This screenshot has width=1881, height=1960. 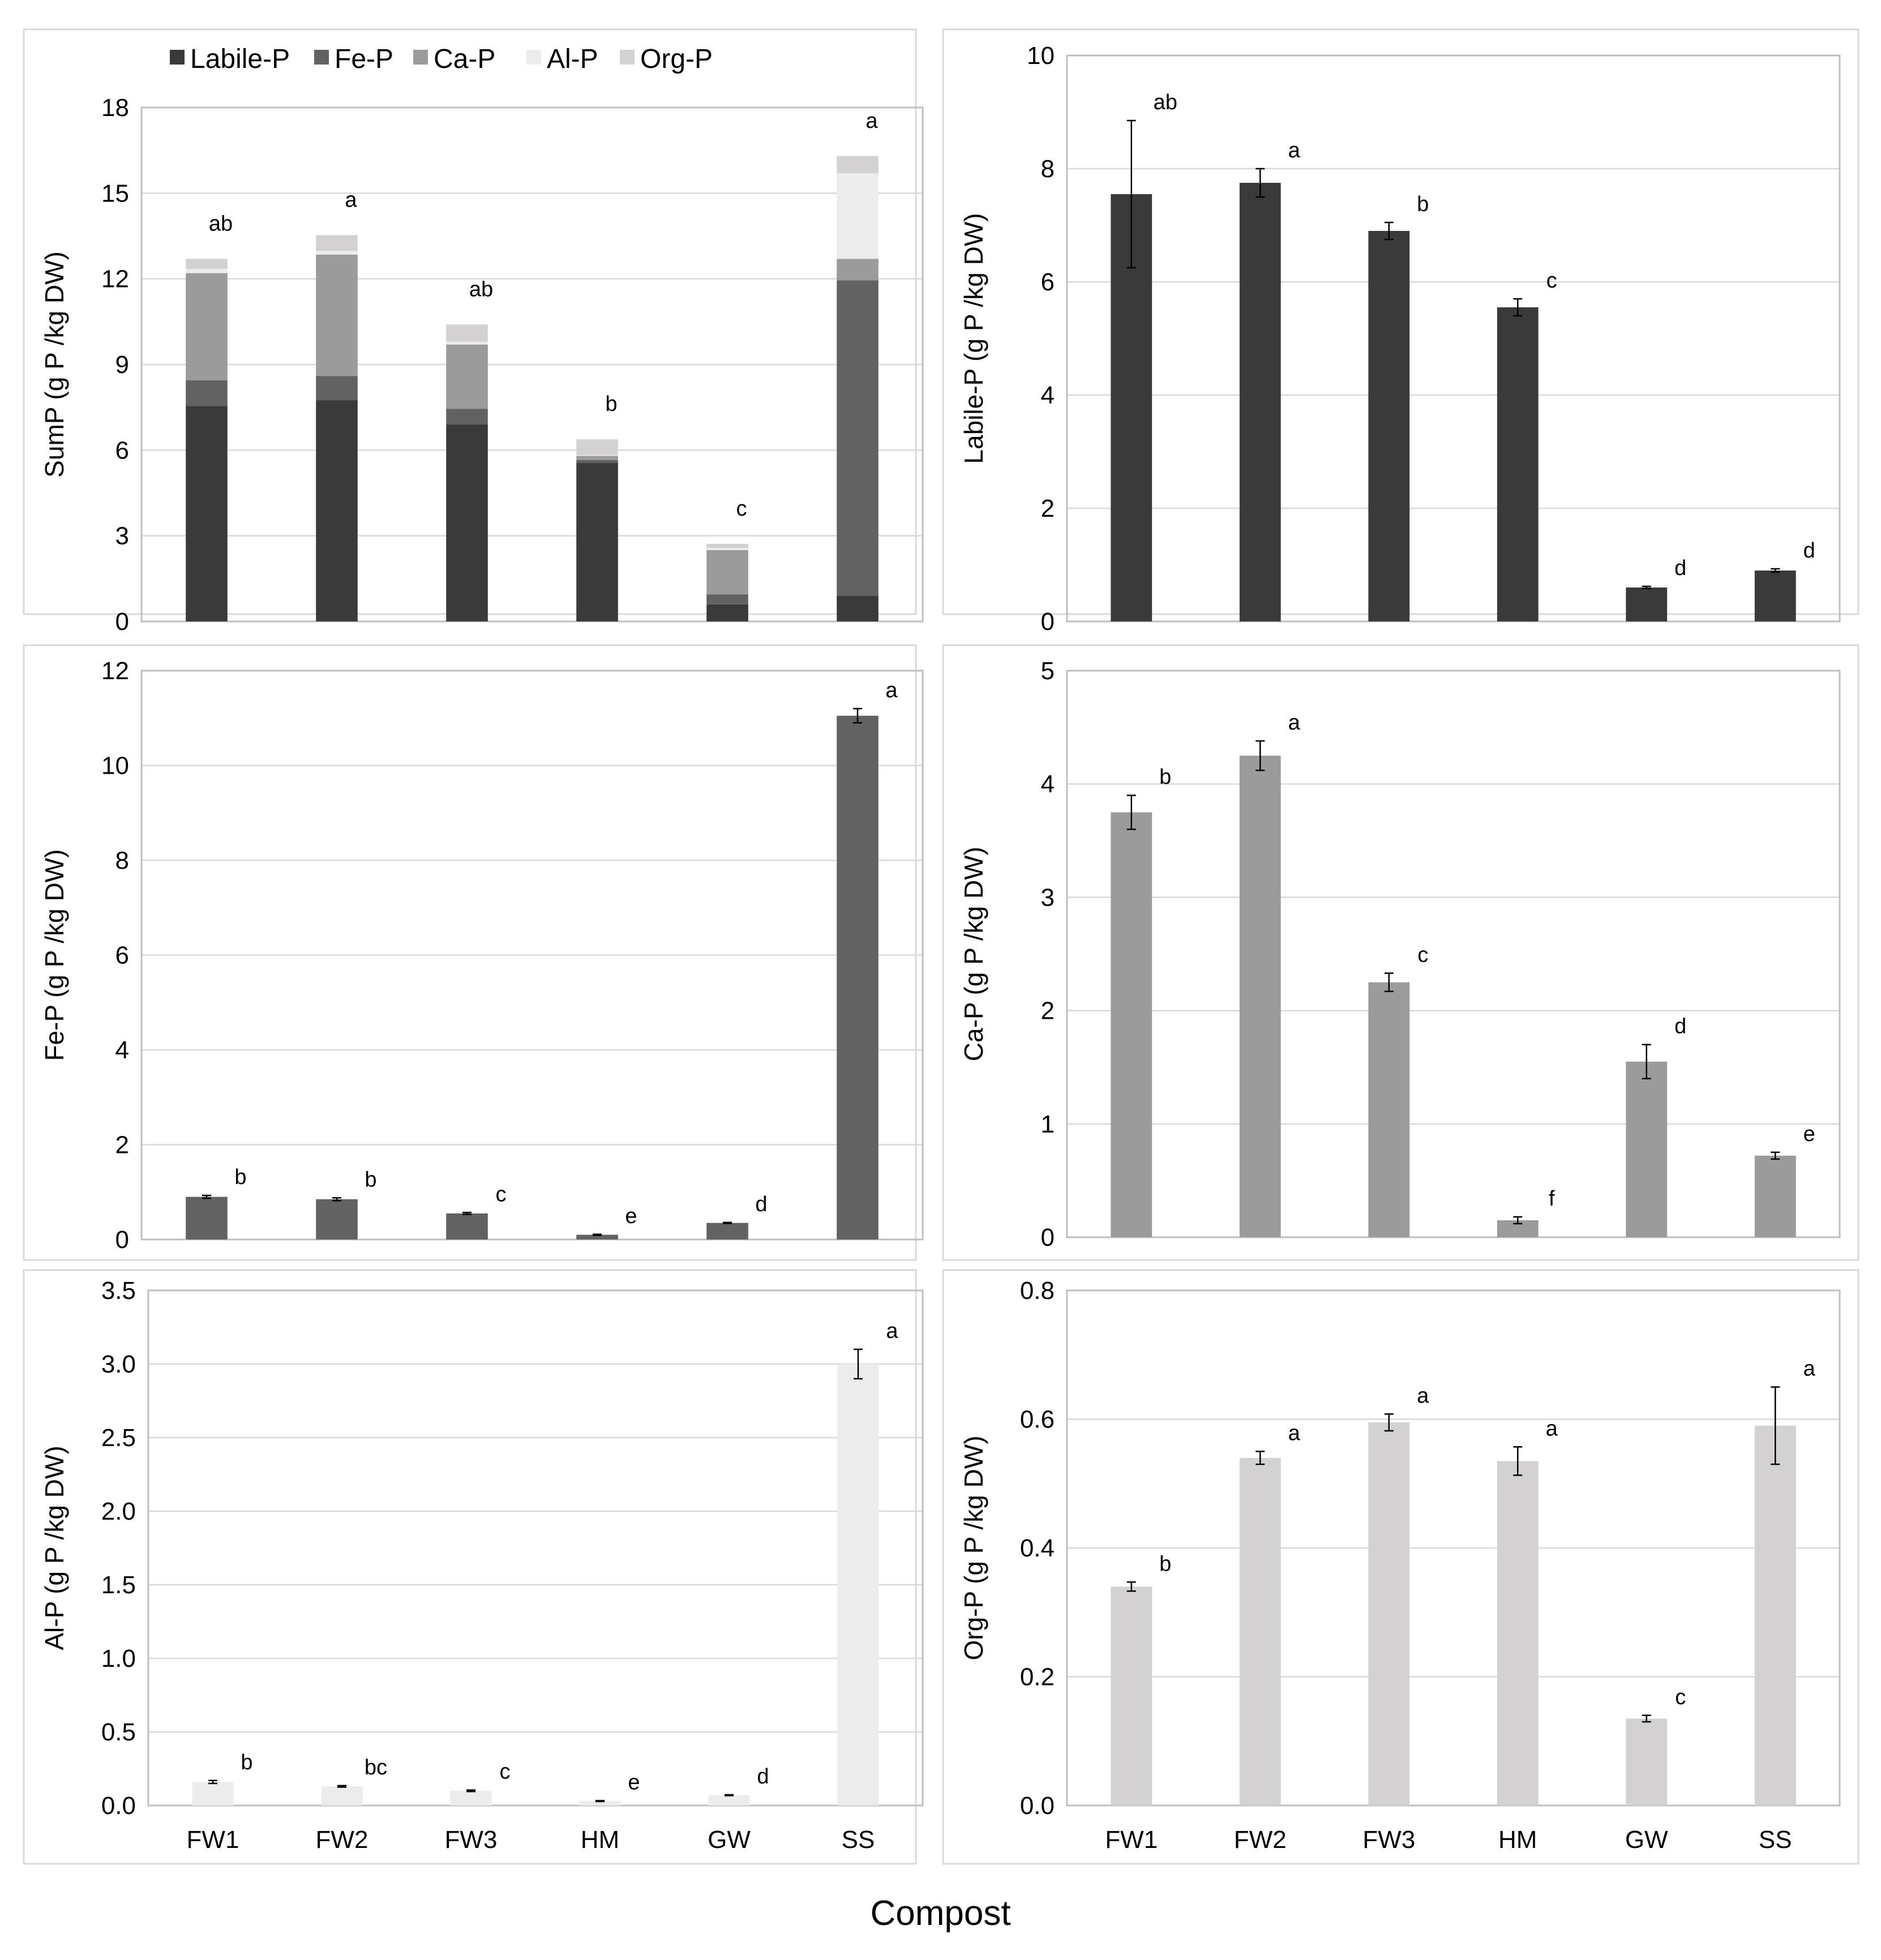 What do you see at coordinates (1048, 282) in the screenshot?
I see `y-tick-label: 6` at bounding box center [1048, 282].